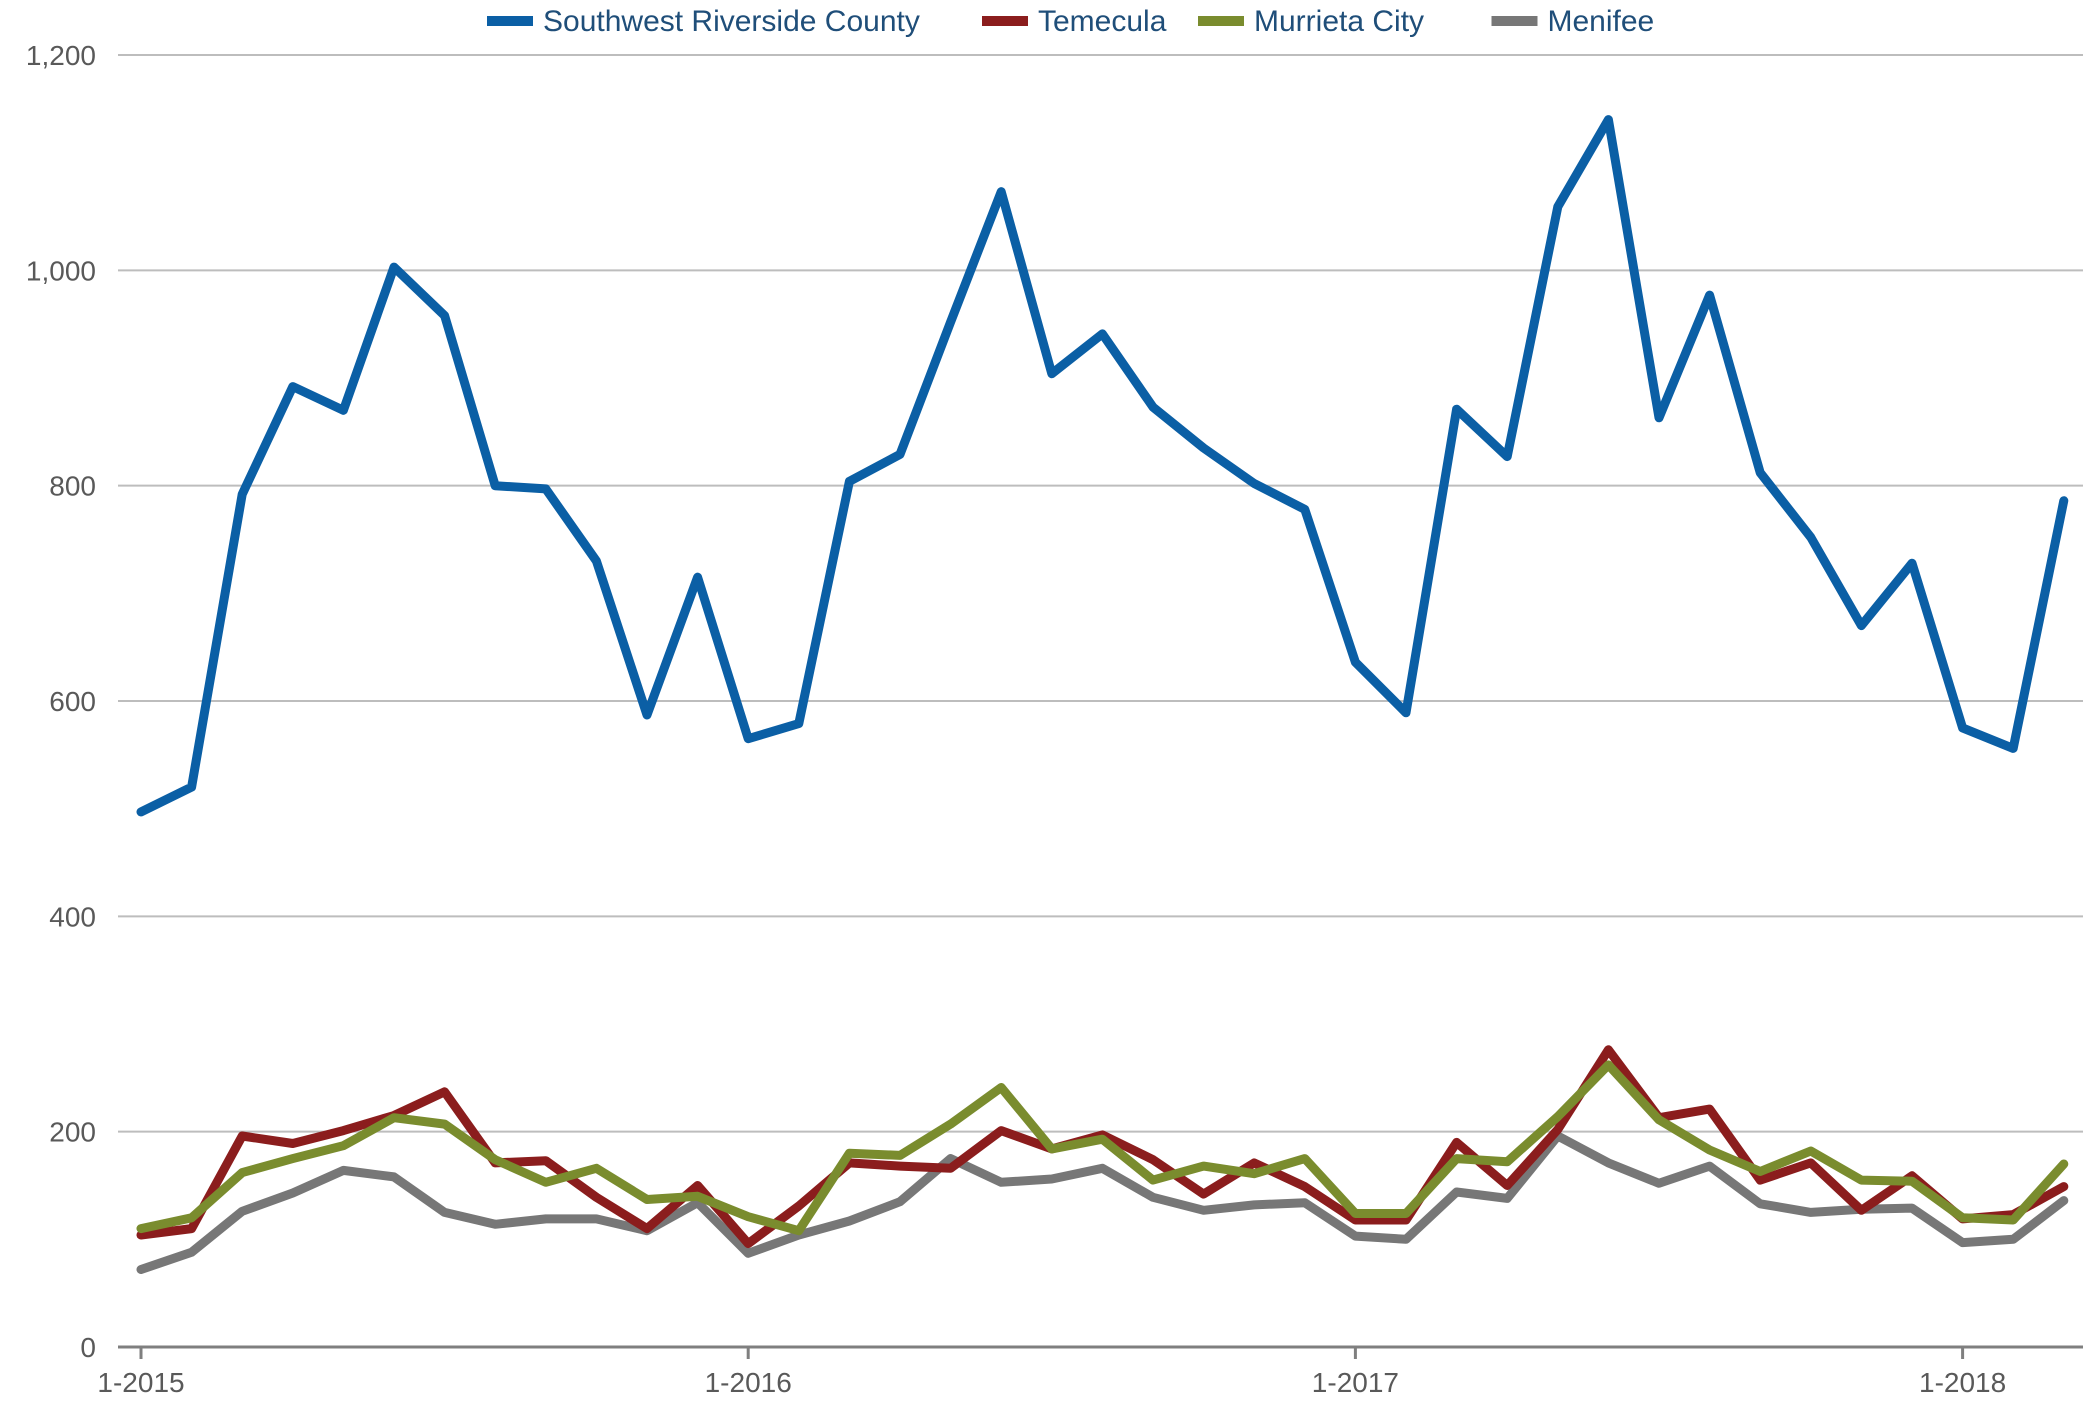 The image size is (2083, 1408). What do you see at coordinates (61, 55) in the screenshot?
I see `y-tick-label: 1,200` at bounding box center [61, 55].